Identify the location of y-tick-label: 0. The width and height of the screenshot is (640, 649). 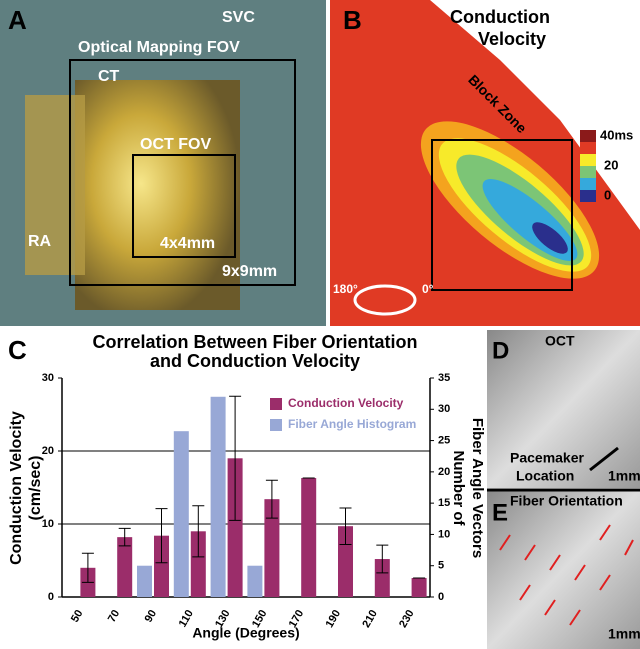
(51, 597).